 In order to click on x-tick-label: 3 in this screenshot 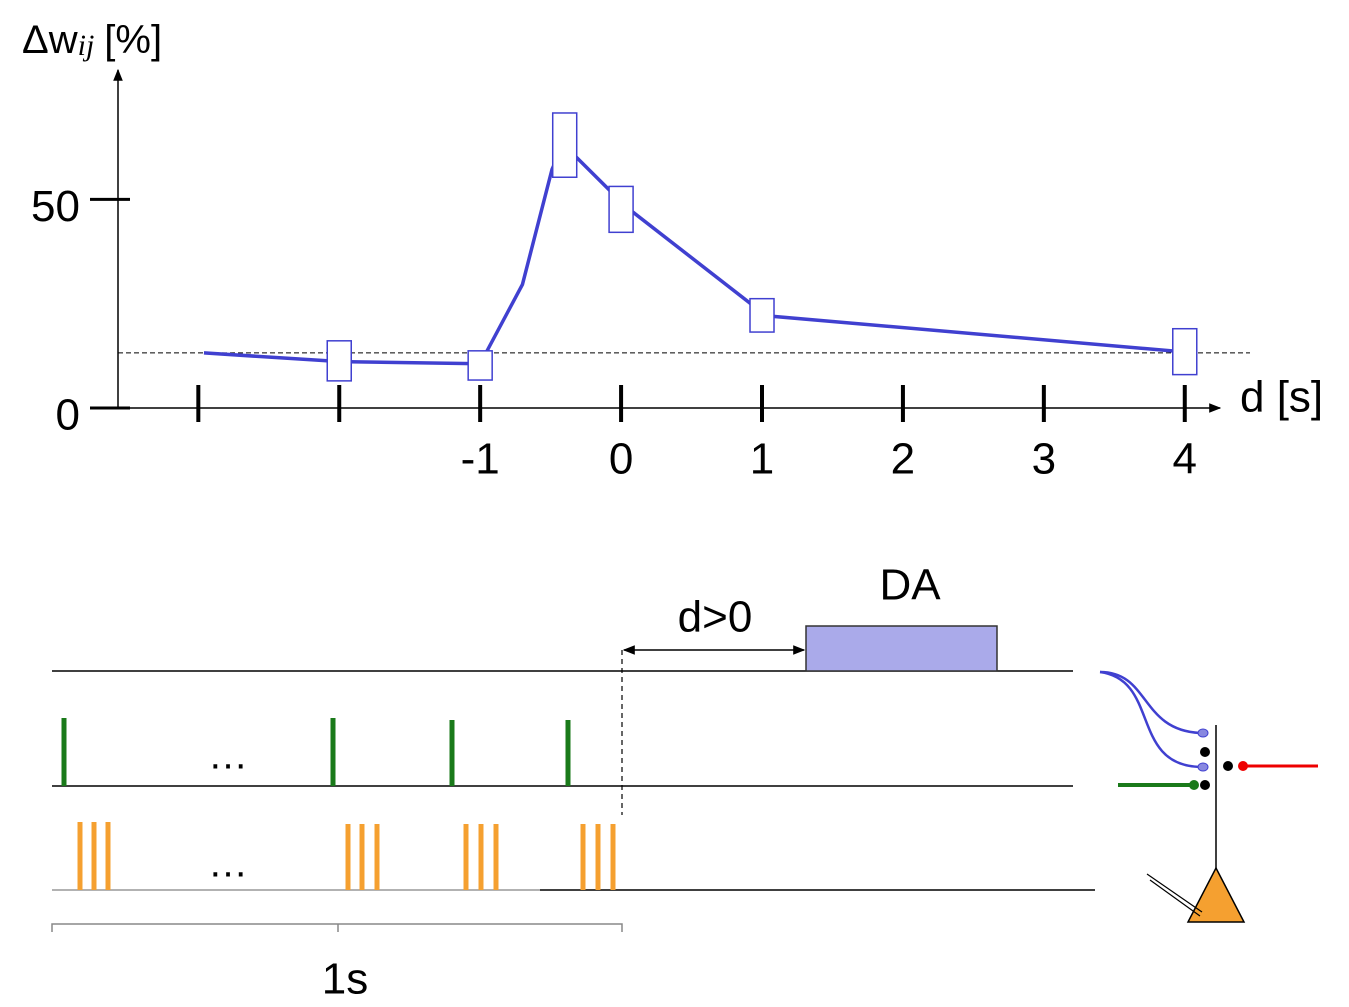, I will do `click(1044, 459)`.